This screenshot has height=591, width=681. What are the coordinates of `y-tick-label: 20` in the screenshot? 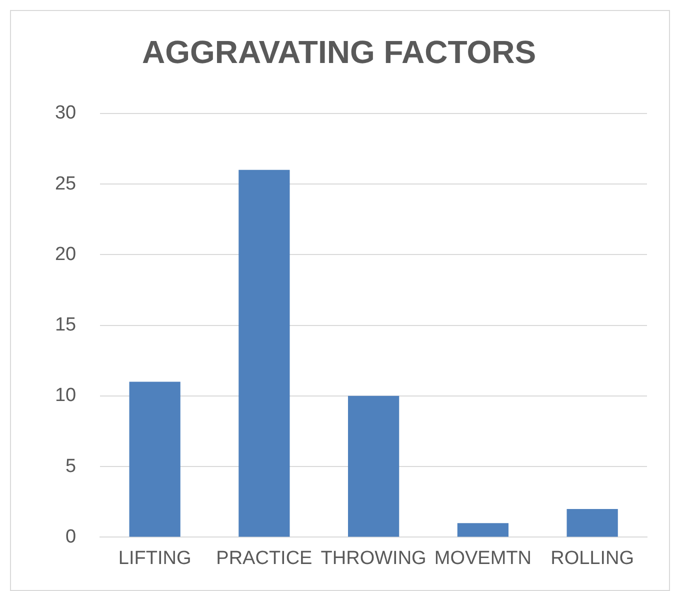 It's located at (65, 254).